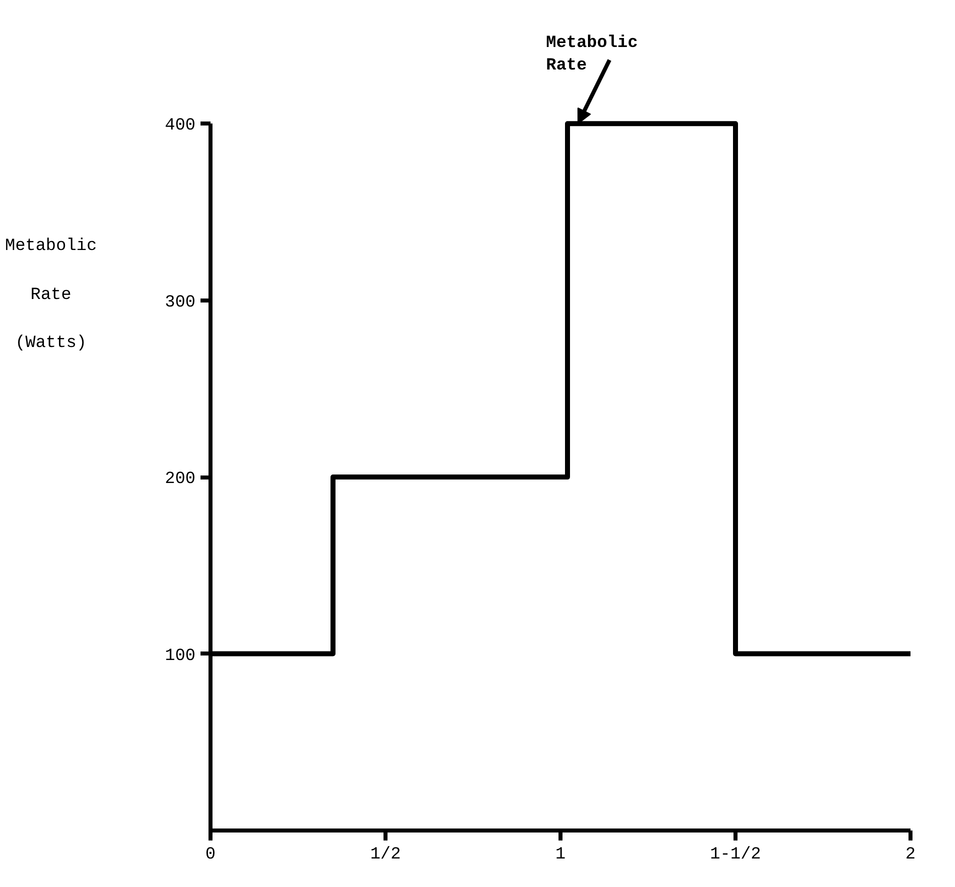  I want to click on x-tick-label: 2, so click(910, 855).